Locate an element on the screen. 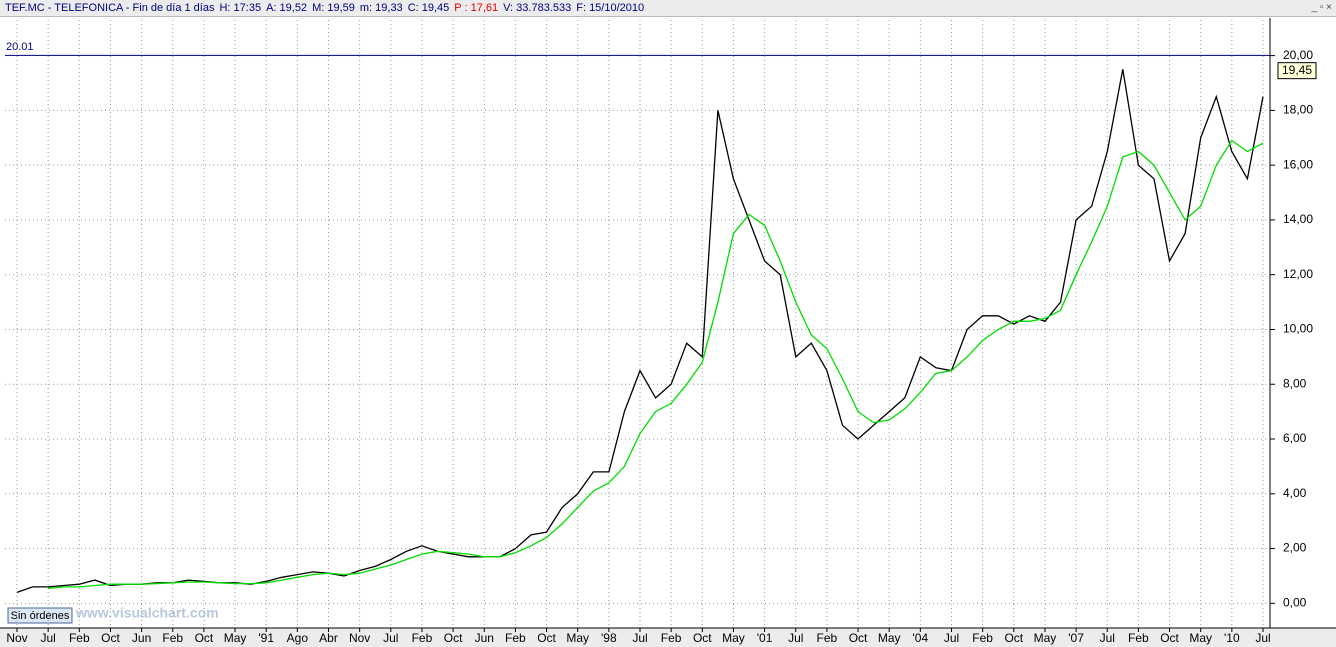  y-tick-label: 6,00 is located at coordinates (1295, 438).